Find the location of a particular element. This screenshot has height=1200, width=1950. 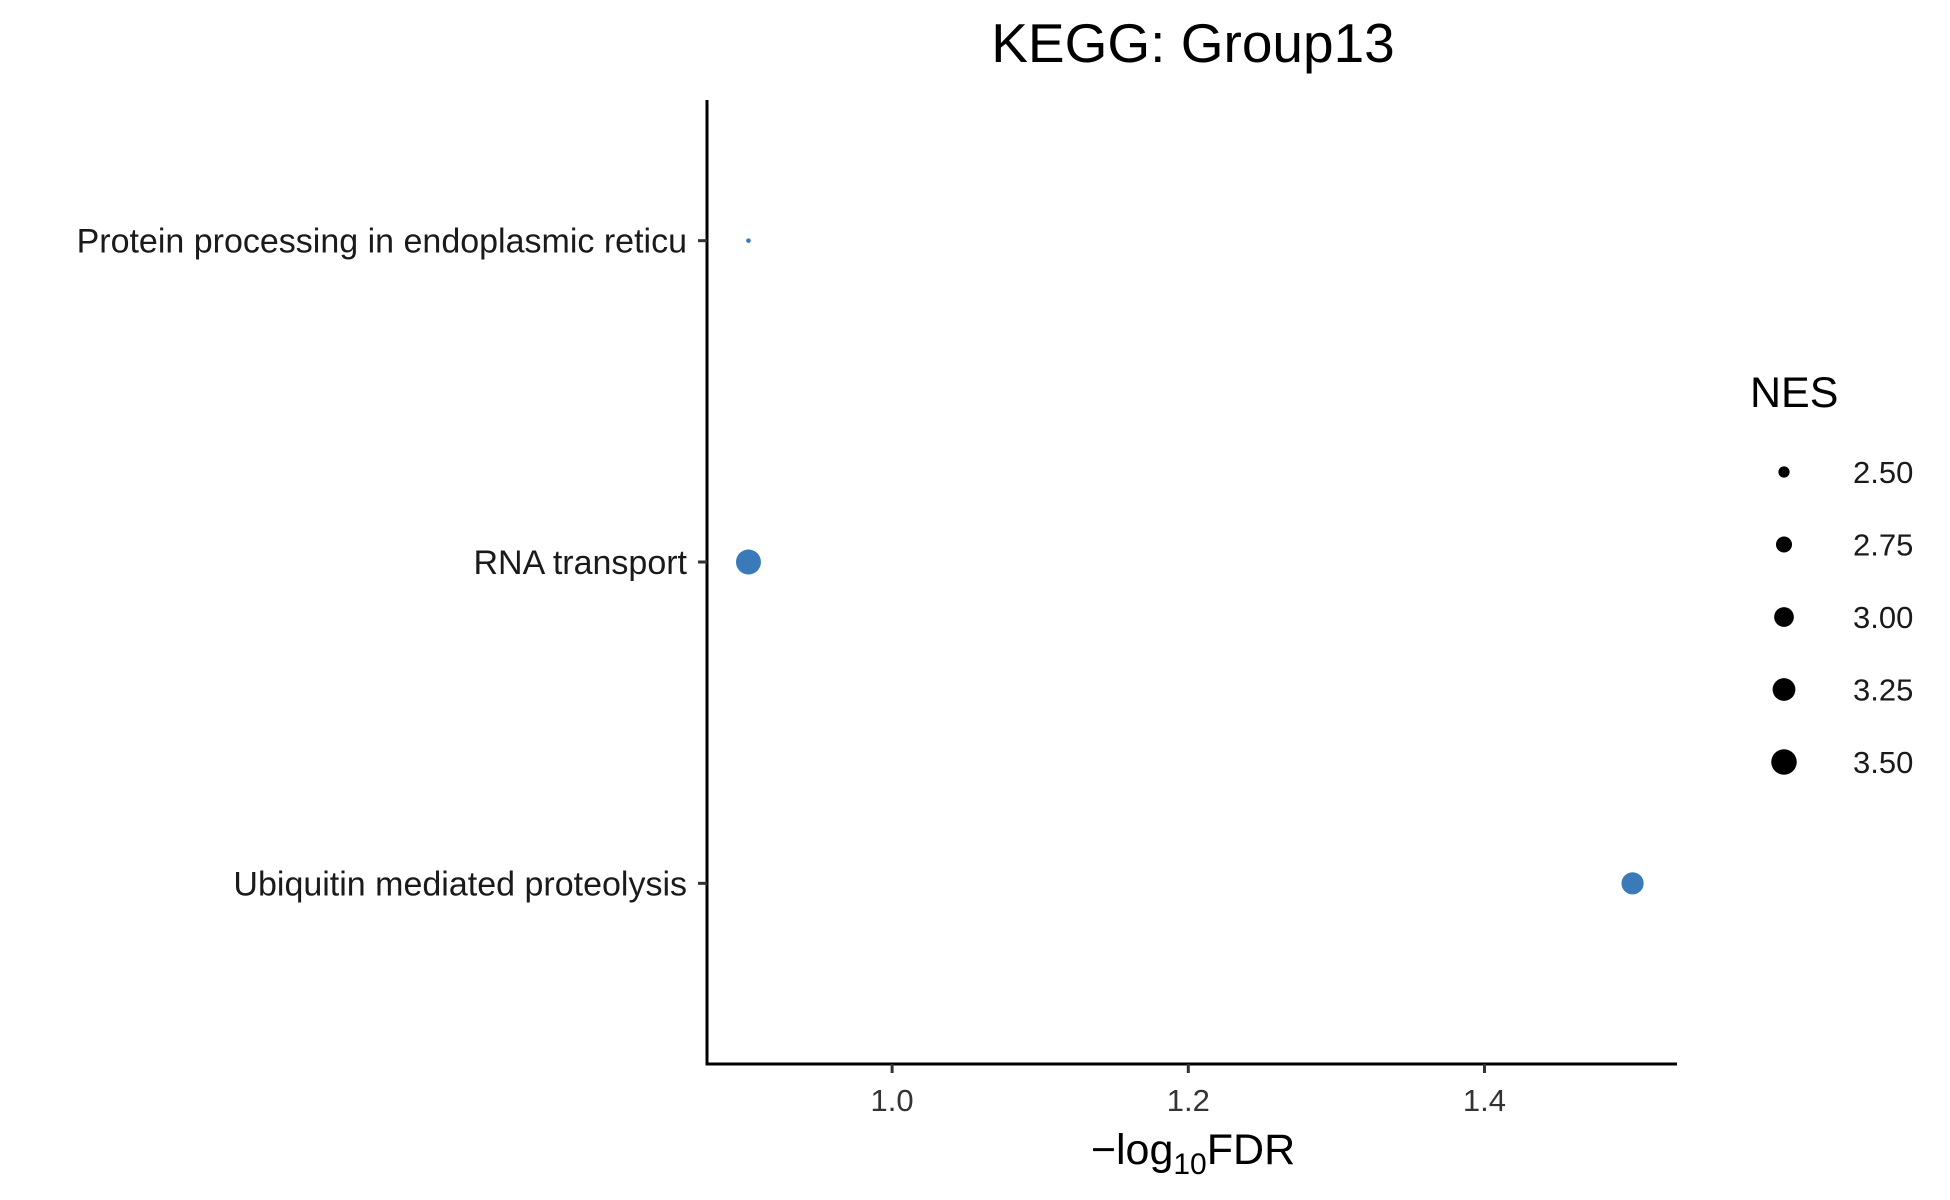

x-axis: 1.0 1.2 1.4 is located at coordinates (1191, 1090).